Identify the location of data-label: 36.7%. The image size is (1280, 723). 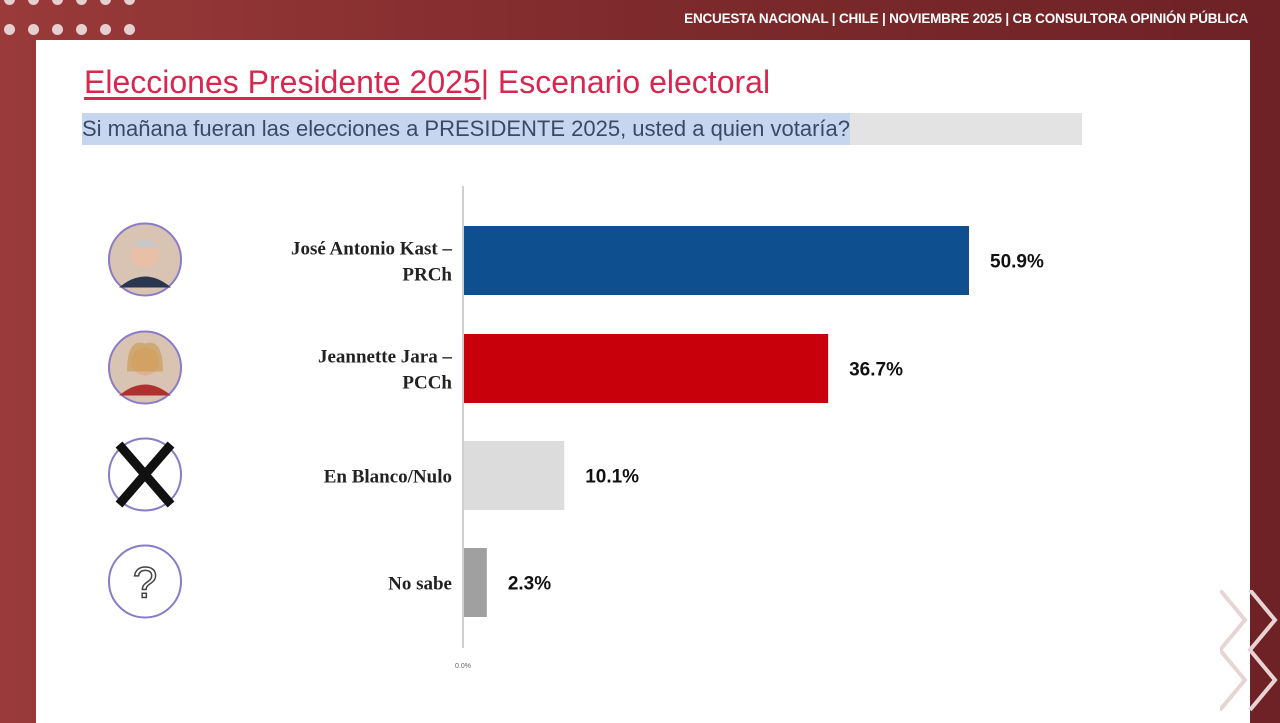
(876, 370).